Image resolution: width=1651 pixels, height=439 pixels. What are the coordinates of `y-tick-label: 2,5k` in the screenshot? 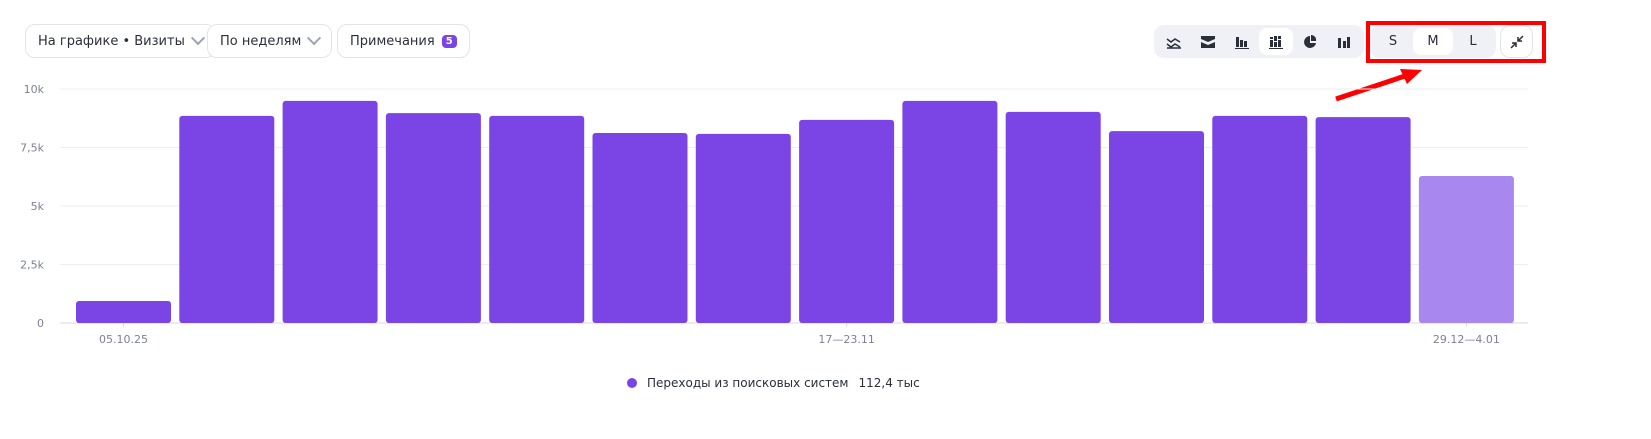 It's located at (32, 265).